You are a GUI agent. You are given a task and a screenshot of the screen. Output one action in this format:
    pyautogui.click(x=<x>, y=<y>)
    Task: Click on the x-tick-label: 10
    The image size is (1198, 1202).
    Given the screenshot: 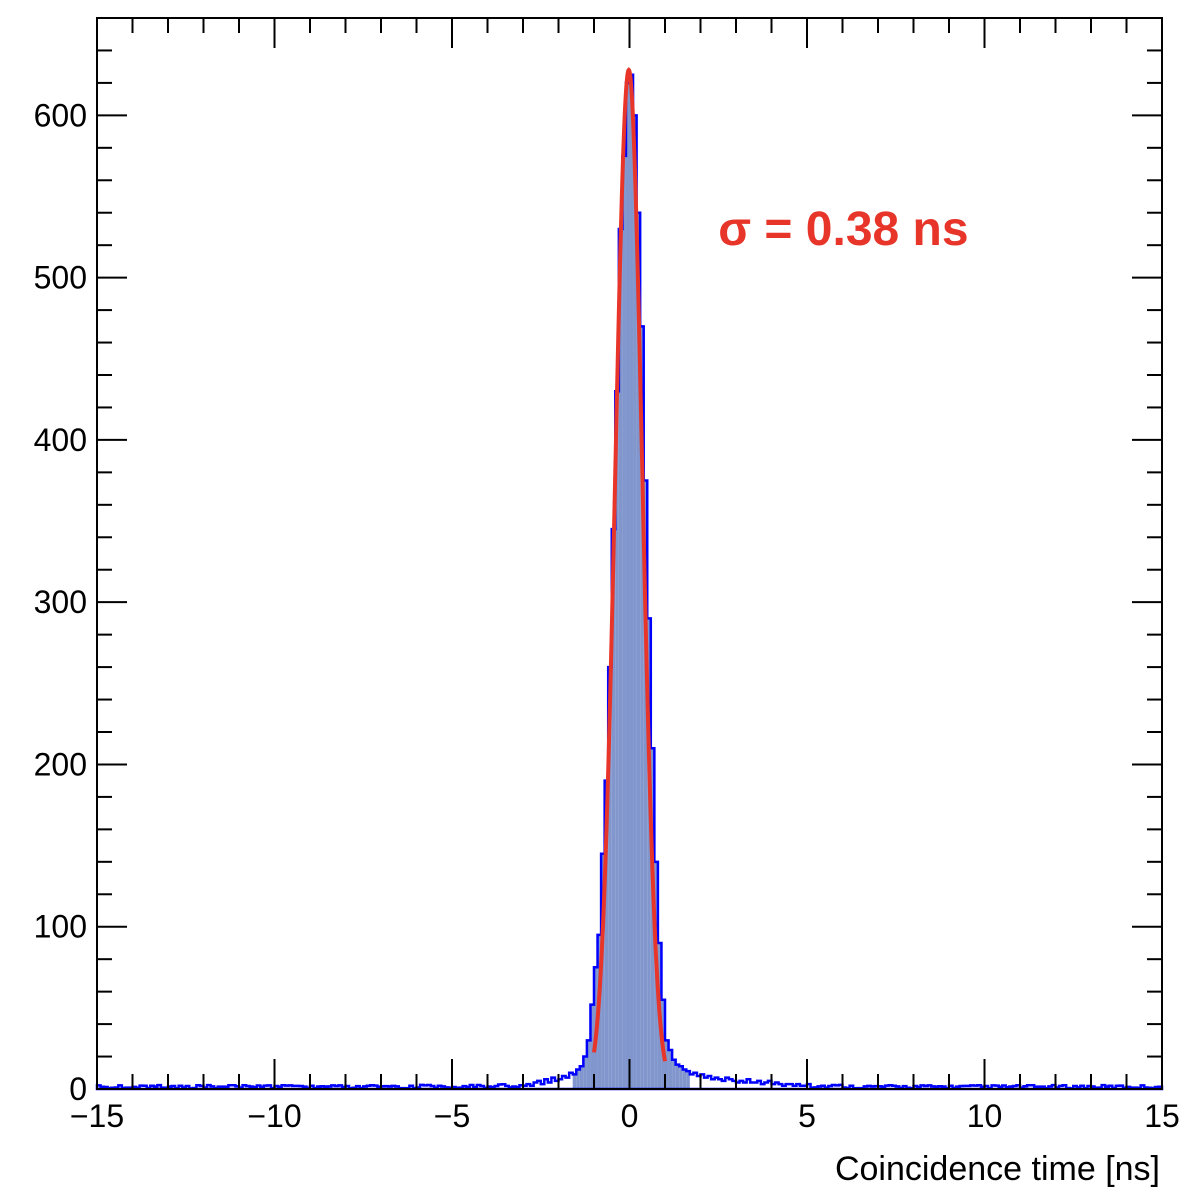 What is the action you would take?
    pyautogui.click(x=985, y=1116)
    